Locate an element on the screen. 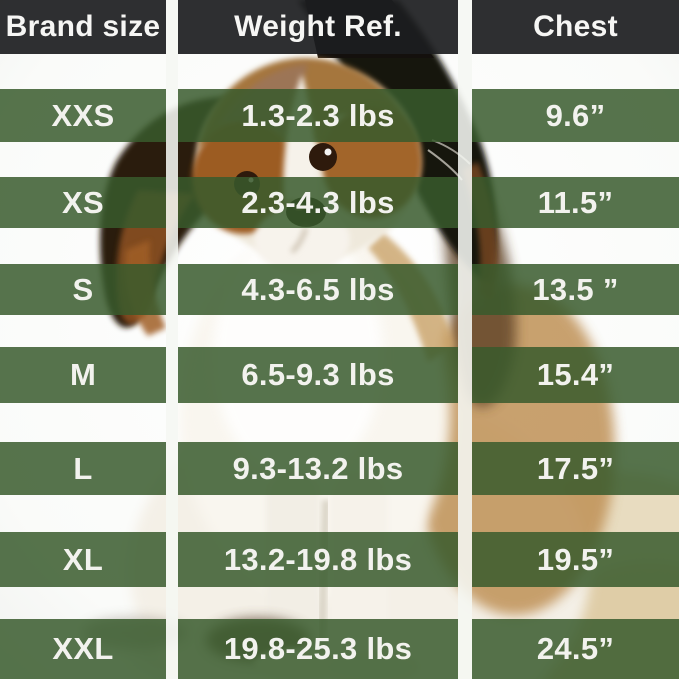 The image size is (679, 679). size-cell: M is located at coordinates (83, 375).